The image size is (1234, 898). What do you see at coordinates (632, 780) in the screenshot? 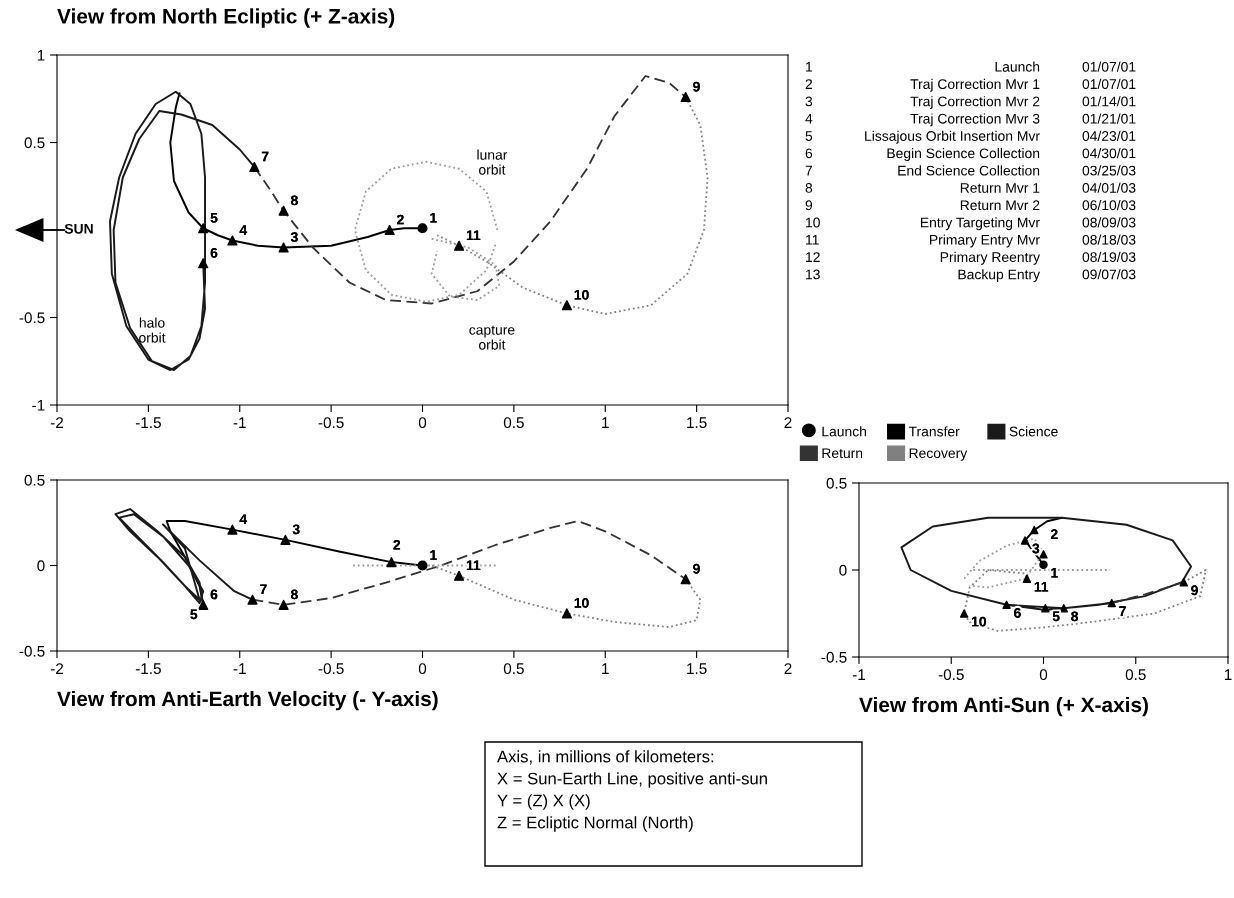
I see `text: X = Sun-Earth Line, positive anti-sun` at bounding box center [632, 780].